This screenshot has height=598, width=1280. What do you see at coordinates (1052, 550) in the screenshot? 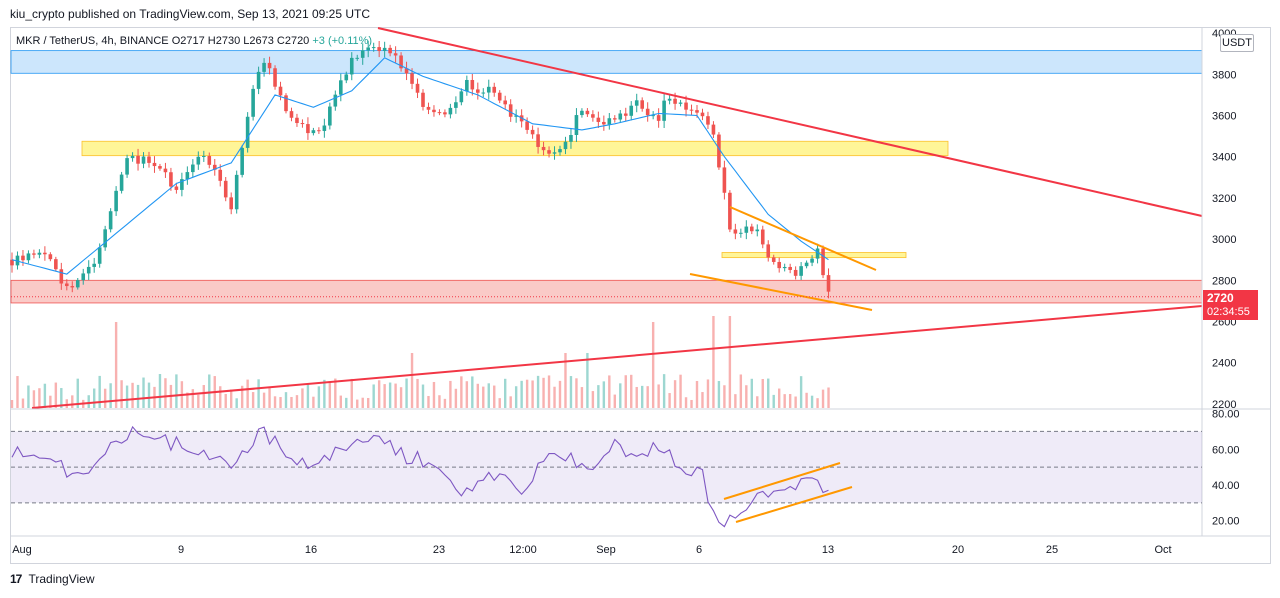
I see `time-axis-label: 25` at bounding box center [1052, 550].